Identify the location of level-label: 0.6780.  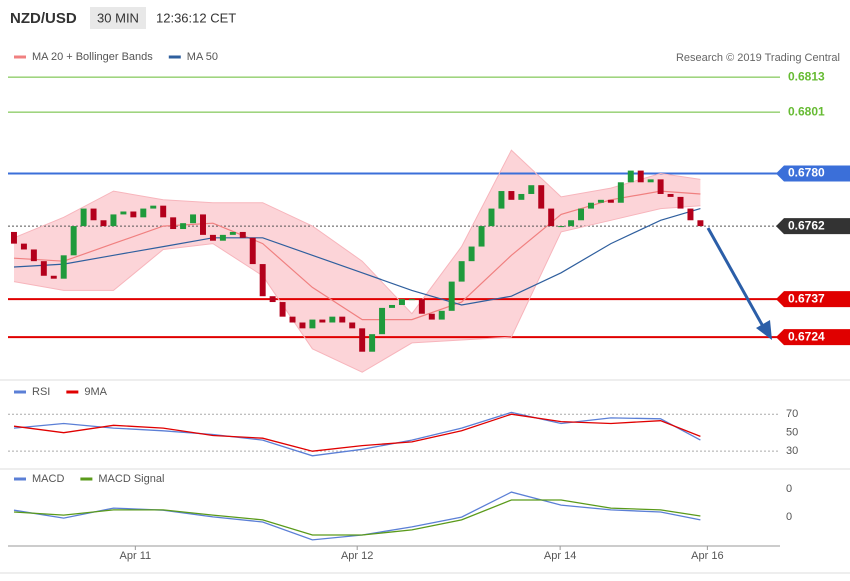
(806, 173).